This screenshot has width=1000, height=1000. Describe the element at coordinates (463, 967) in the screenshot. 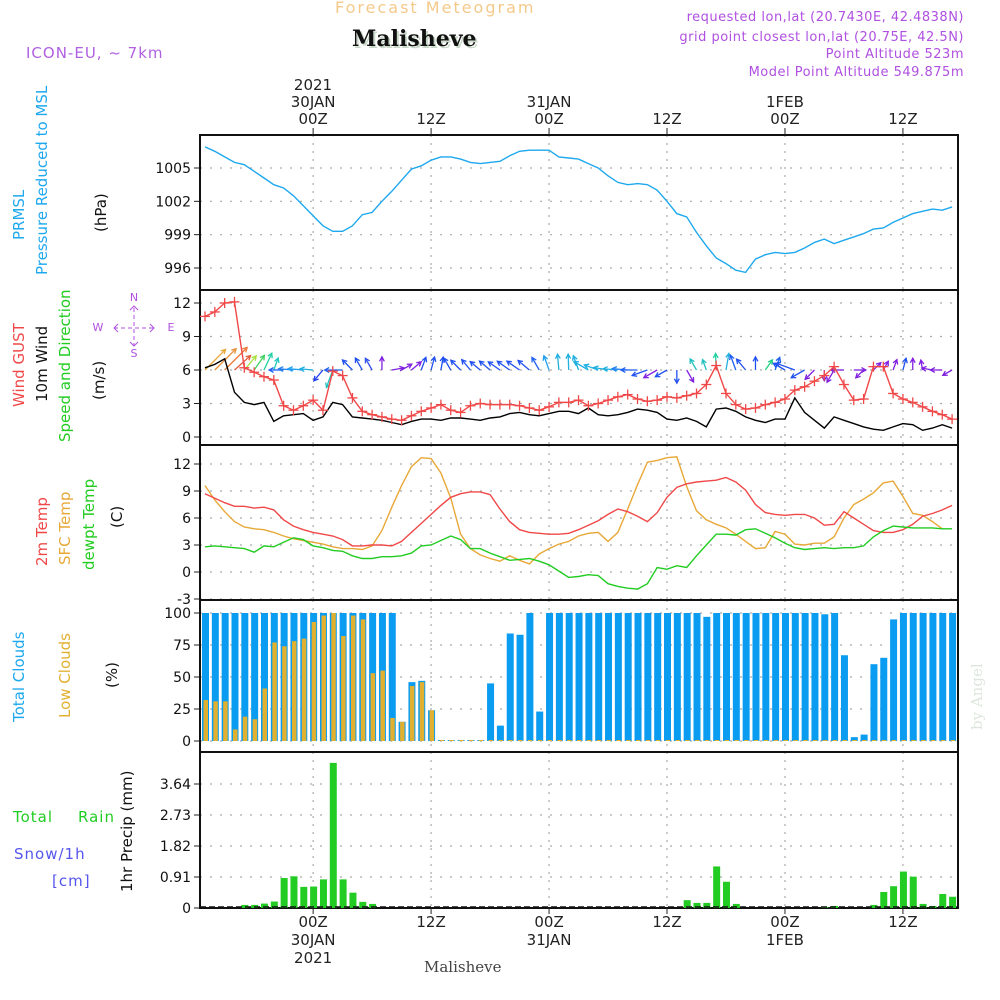

I see `footer-location: Malisheve` at that location.